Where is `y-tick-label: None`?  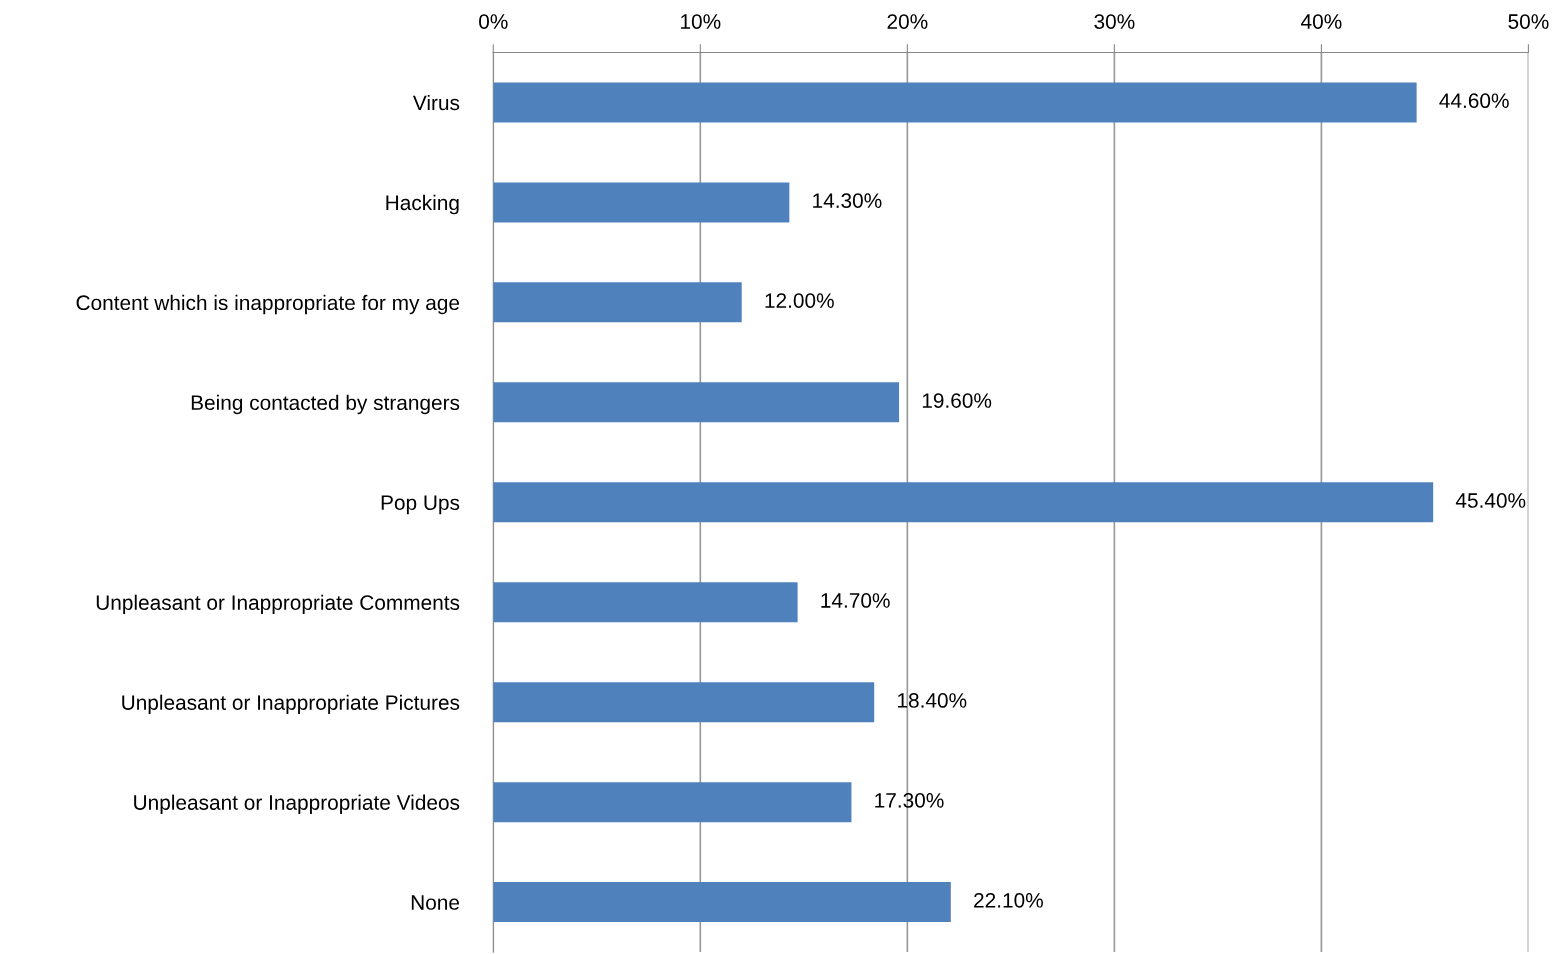 y-tick-label: None is located at coordinates (435, 902).